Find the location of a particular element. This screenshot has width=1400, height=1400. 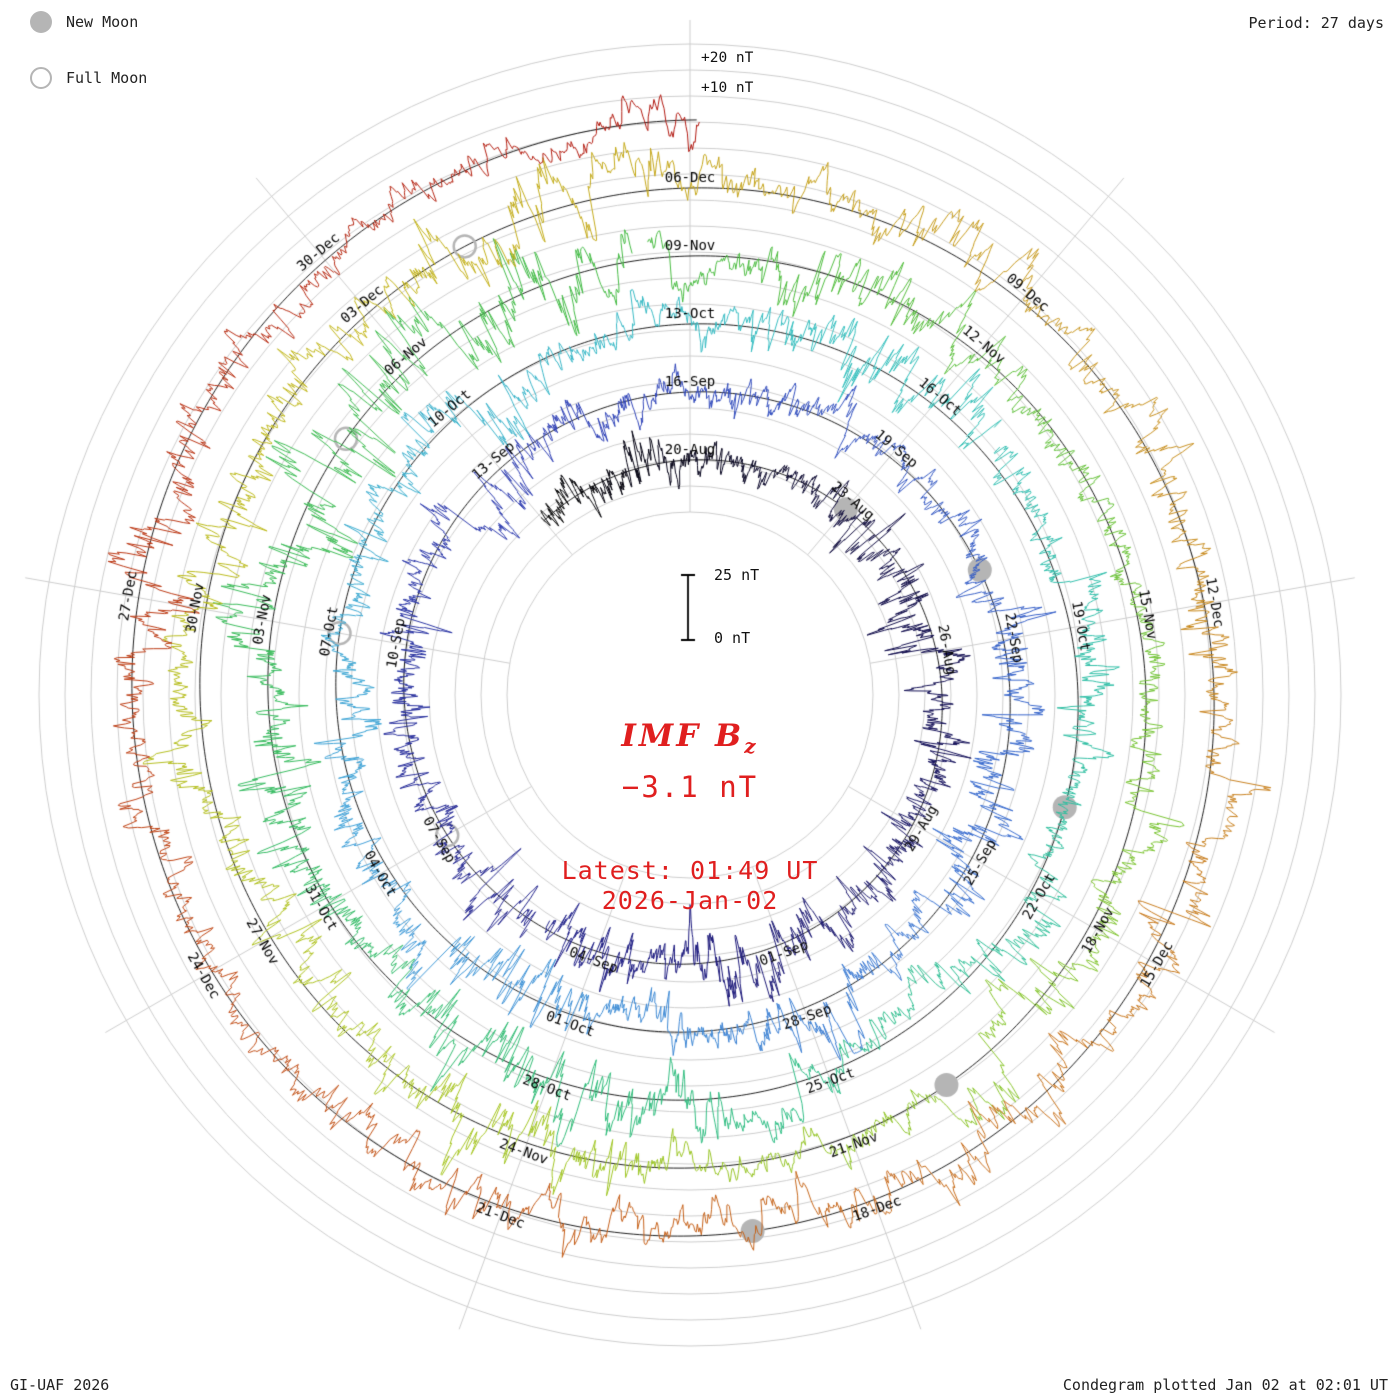

plotted-label: Condegram plotted Jan 02 at 02:01 UT is located at coordinates (1225, 1385).